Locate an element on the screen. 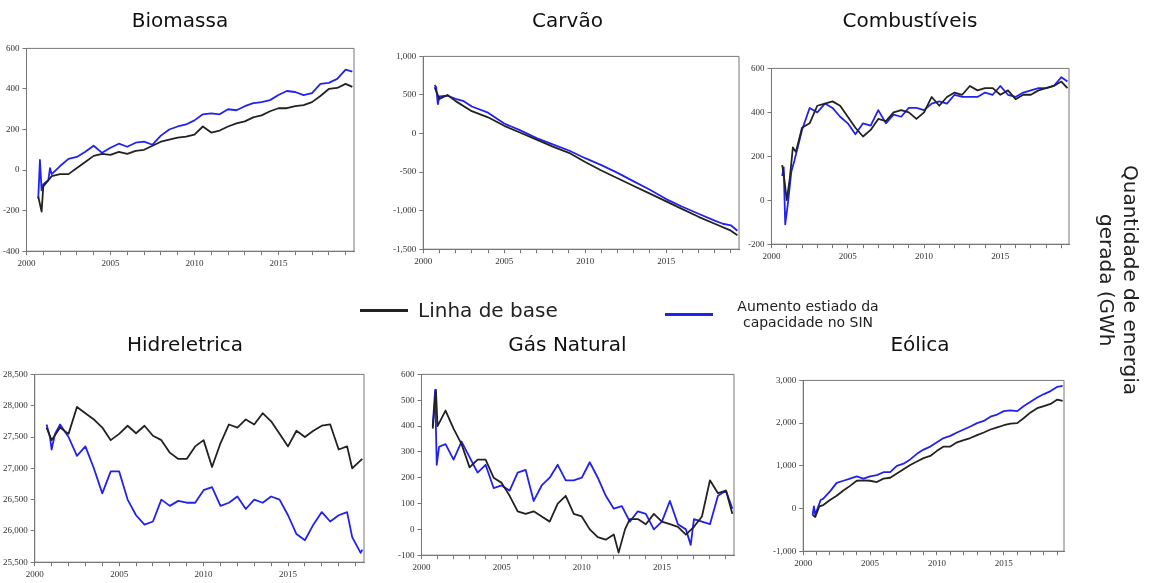 Image resolution: width=1149 pixels, height=583 pixels. y-tick-label: 28,500 is located at coordinates (16, 373).